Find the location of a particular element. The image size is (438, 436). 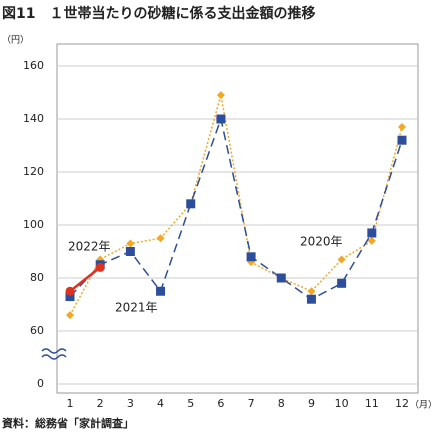

x-tick-label: 7 is located at coordinates (251, 403).